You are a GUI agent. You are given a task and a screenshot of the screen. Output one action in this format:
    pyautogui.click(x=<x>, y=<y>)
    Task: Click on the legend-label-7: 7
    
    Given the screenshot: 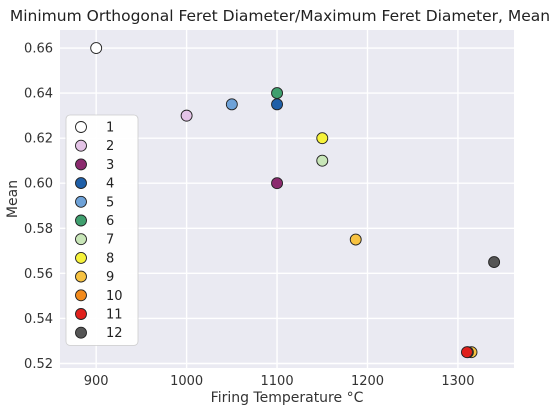 What is the action you would take?
    pyautogui.click(x=110, y=240)
    